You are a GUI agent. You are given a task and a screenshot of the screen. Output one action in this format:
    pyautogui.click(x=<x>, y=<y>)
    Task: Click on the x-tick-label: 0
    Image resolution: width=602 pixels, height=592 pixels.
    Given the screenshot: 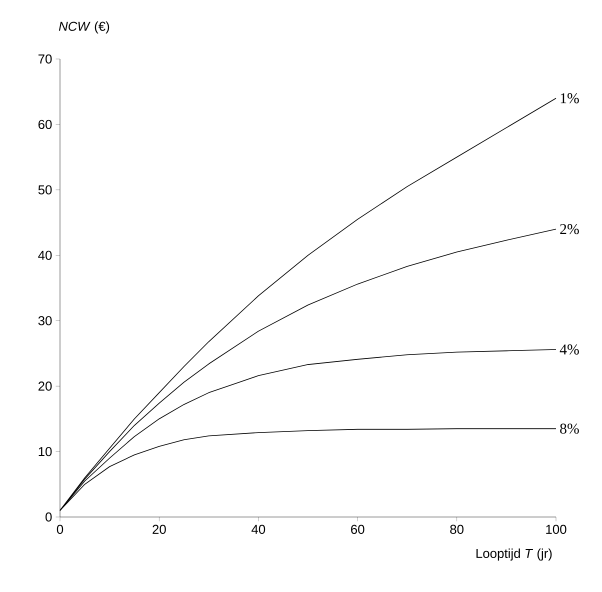 What is the action you would take?
    pyautogui.click(x=60, y=529)
    